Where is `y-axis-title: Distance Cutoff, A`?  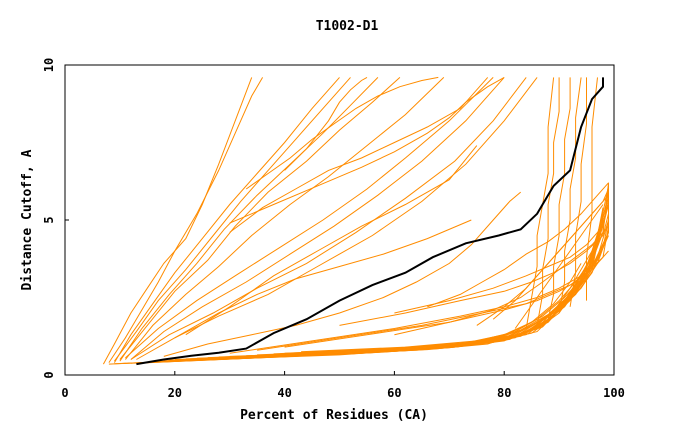 y-axis-title: Distance Cutoff, A is located at coordinates (27, 219).